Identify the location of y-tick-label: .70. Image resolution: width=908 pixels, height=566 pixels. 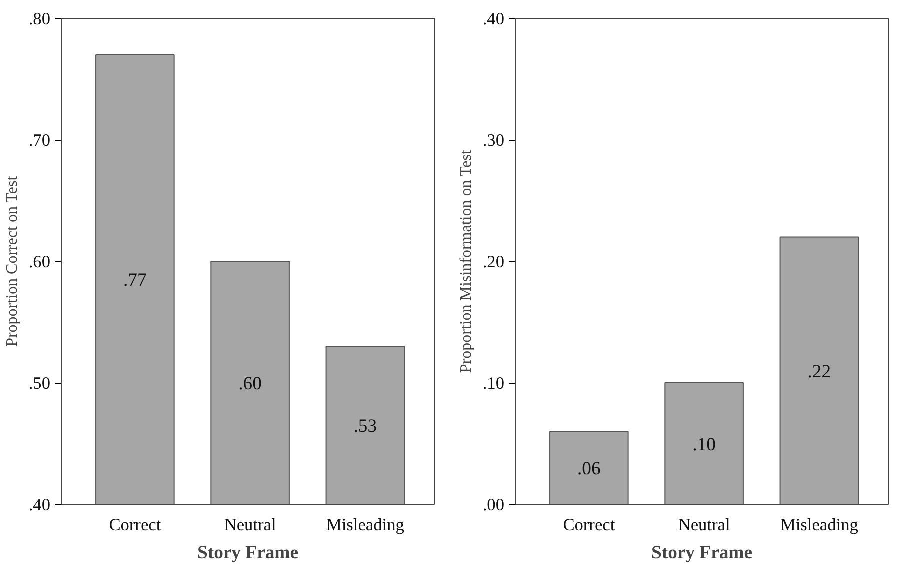
(39, 140).